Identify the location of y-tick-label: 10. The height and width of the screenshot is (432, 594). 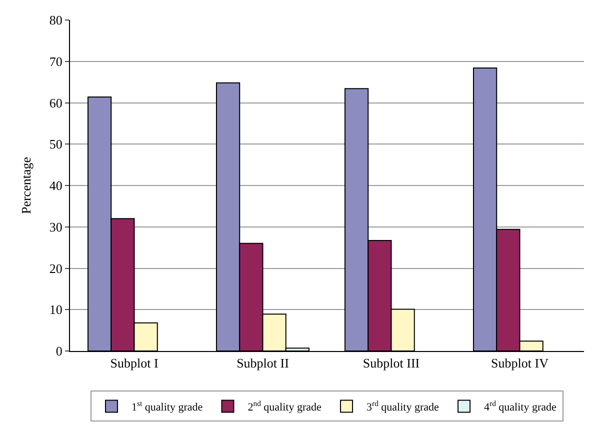
(55, 310).